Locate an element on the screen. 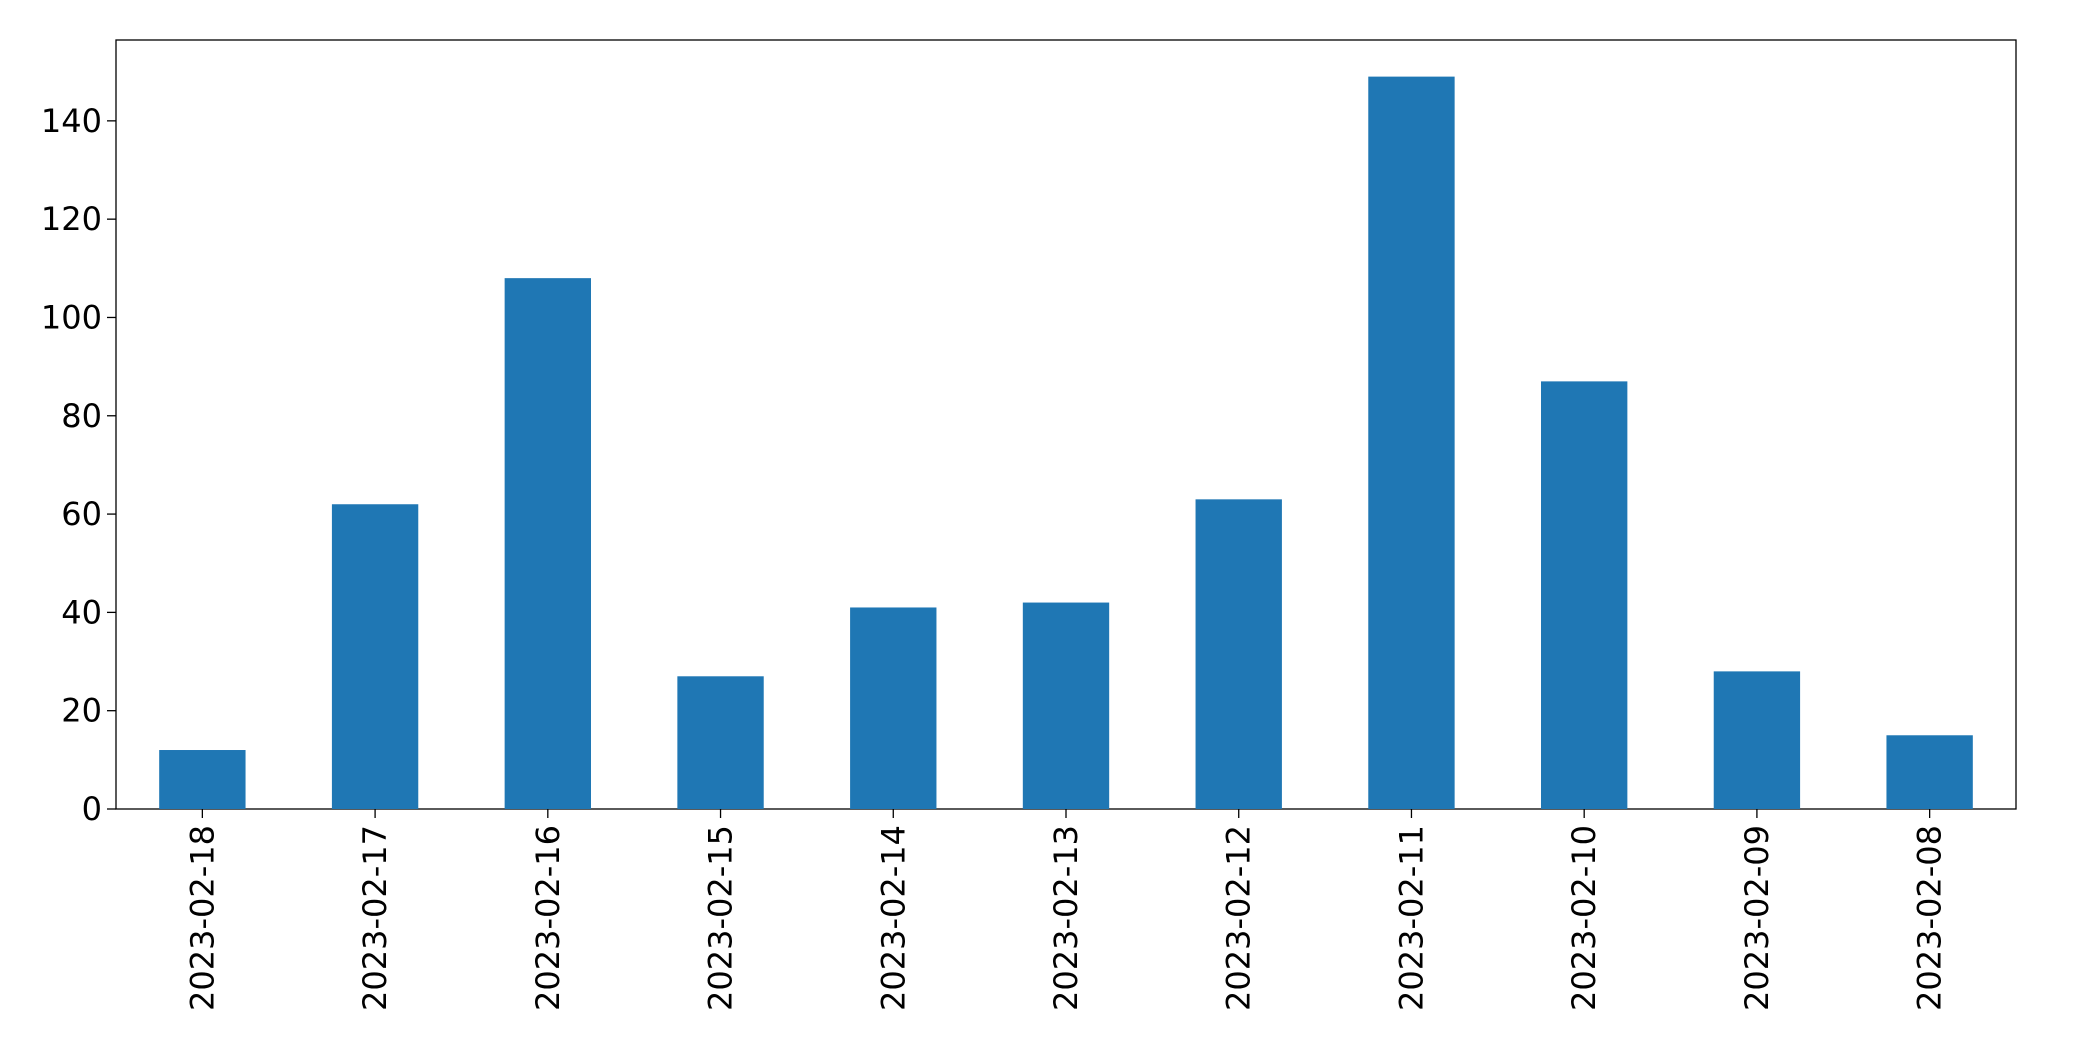  y-tick-label: 40 is located at coordinates (81, 612).